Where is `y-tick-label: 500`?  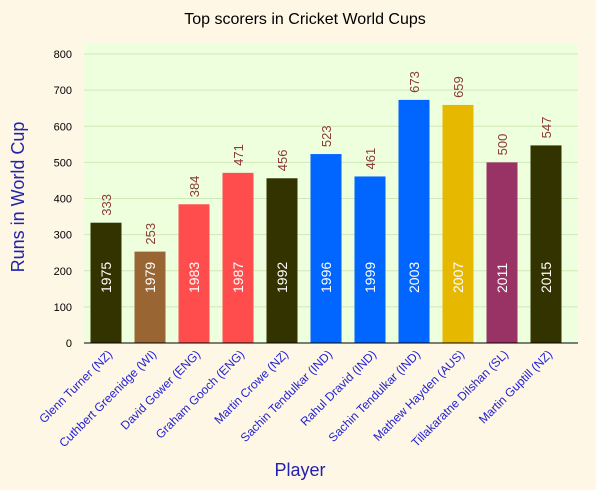
y-tick-label: 500 is located at coordinates (63, 163).